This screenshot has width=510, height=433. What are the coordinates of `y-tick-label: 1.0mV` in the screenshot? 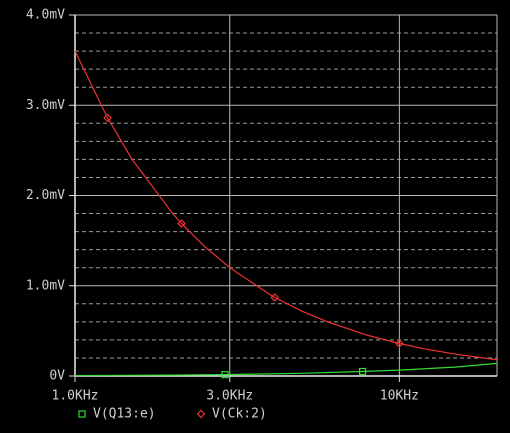 It's located at (45, 285).